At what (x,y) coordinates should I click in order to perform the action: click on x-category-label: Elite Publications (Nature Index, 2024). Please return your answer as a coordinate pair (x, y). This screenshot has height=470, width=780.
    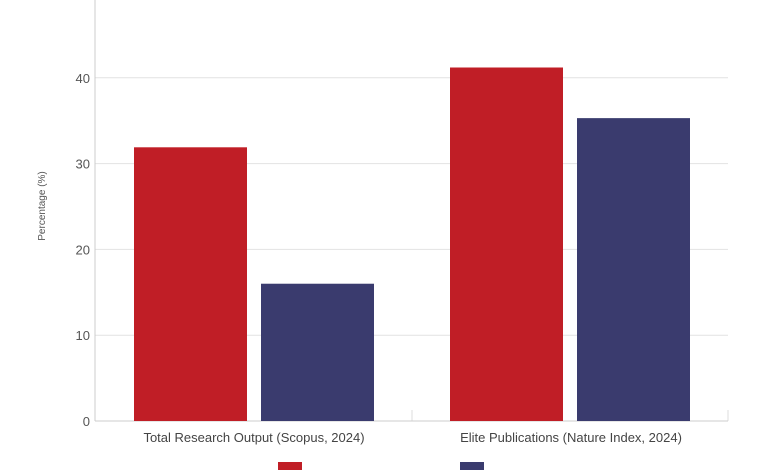
    Looking at the image, I should click on (571, 437).